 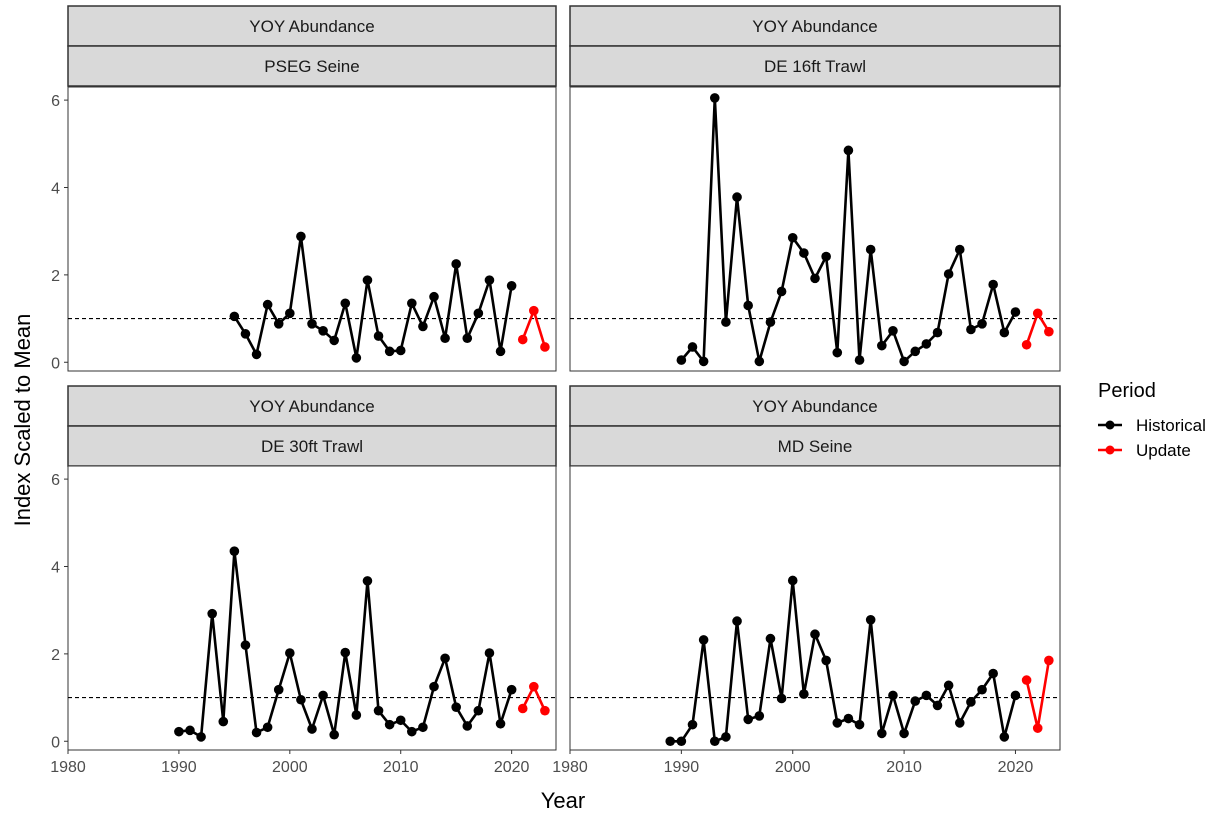 I want to click on legend-label-historical: Historical, so click(x=1171, y=425).